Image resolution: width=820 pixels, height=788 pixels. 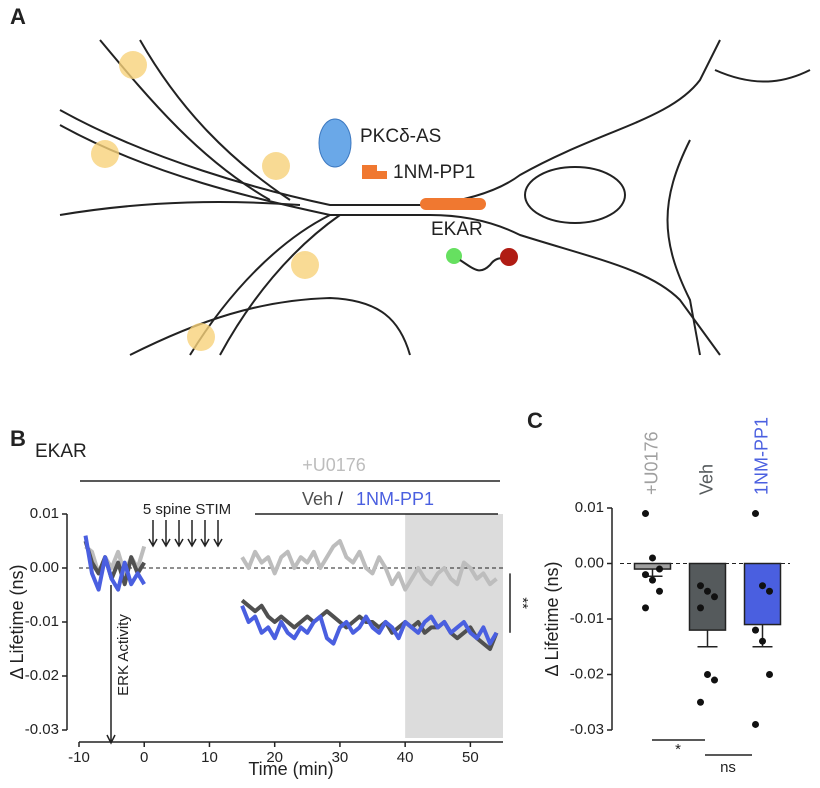 I want to click on sensor-red, so click(x=509, y=257).